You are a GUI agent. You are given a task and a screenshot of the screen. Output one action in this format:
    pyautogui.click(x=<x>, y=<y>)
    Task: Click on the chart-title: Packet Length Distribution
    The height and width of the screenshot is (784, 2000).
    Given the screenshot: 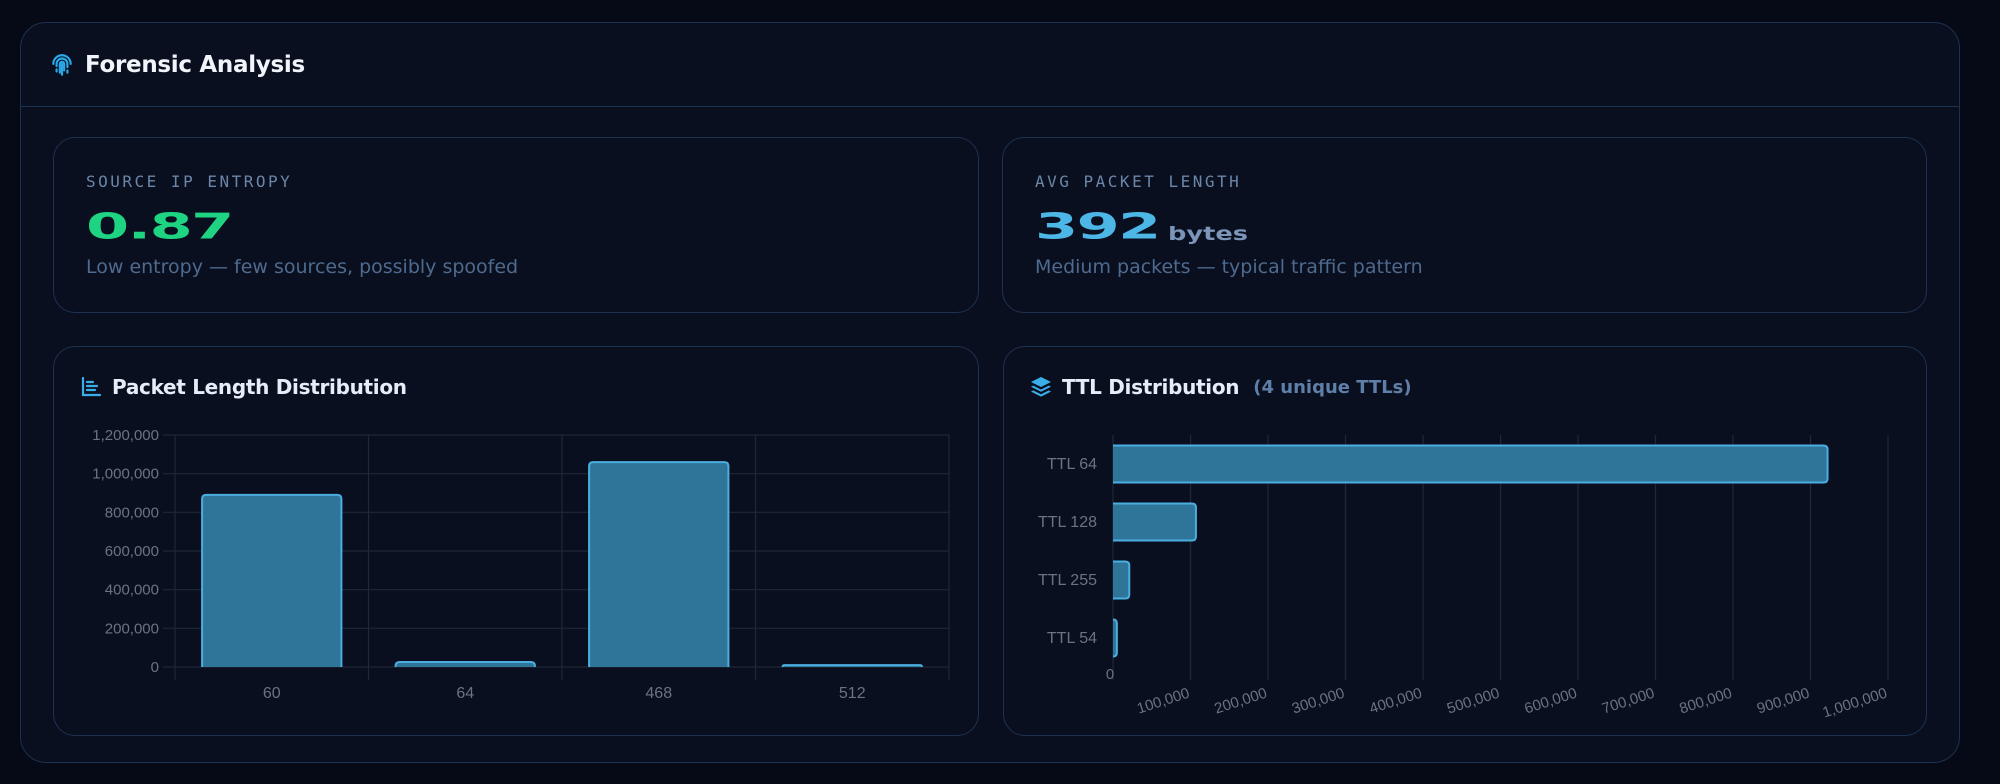 What is the action you would take?
    pyautogui.click(x=259, y=387)
    